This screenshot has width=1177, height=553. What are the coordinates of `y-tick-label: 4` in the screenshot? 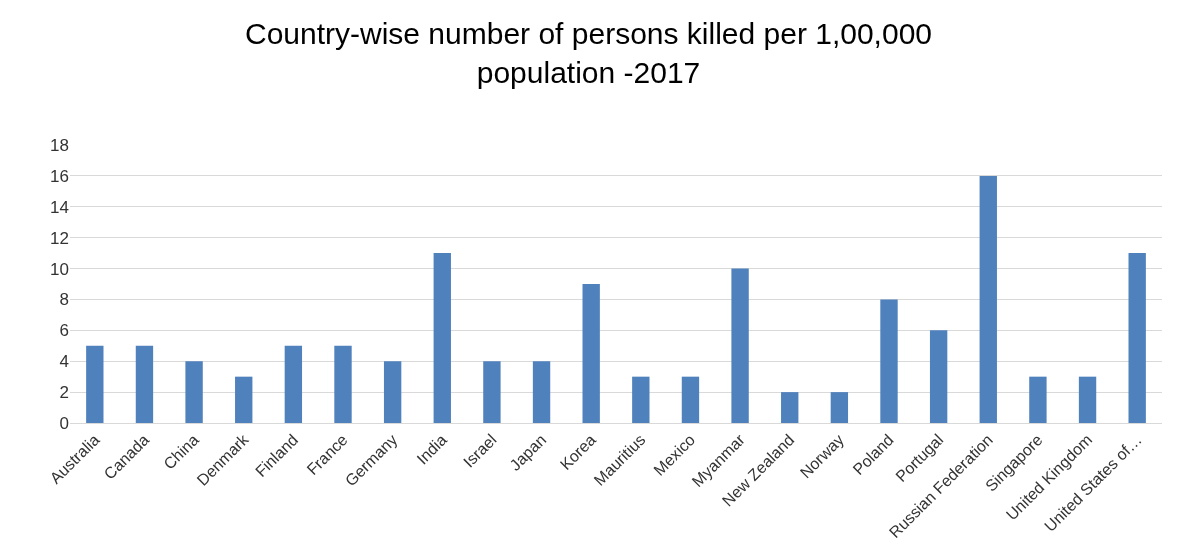 It's located at (64, 362).